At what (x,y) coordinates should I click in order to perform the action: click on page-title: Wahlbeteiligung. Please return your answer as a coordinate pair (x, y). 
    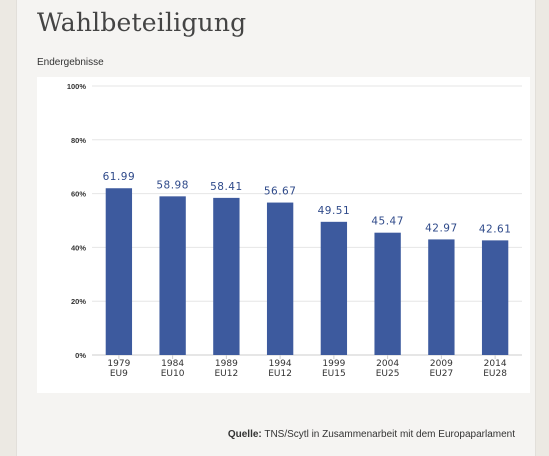
    Looking at the image, I should click on (142, 22).